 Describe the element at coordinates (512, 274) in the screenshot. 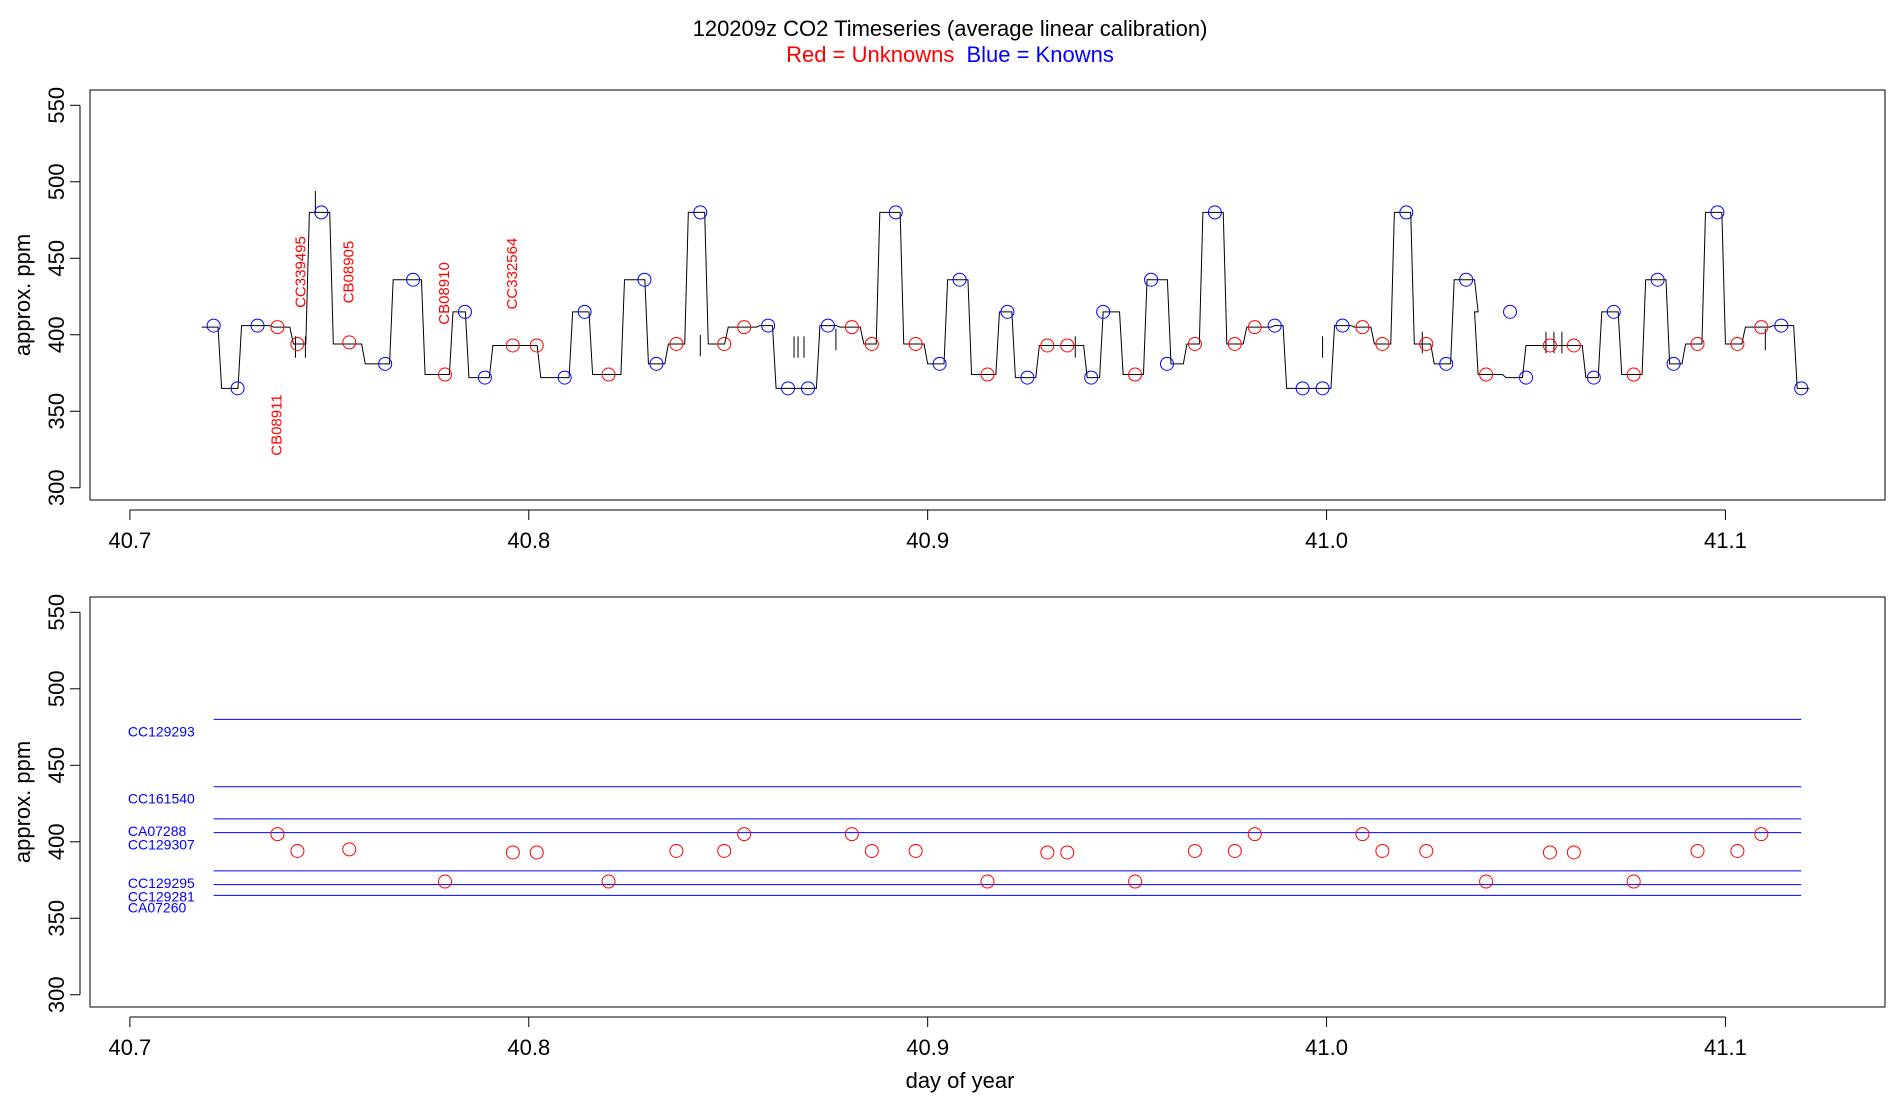

I see `cylinder-annotation: CC332564` at that location.